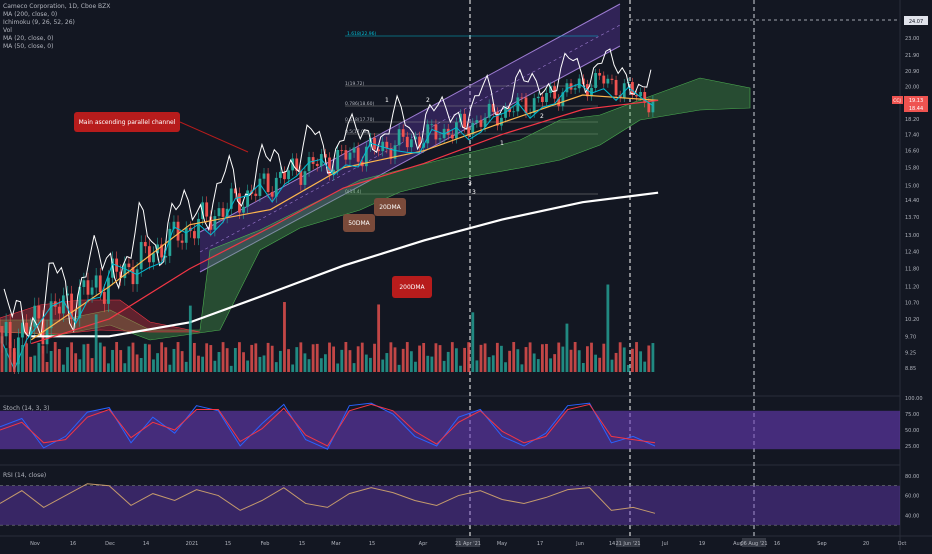  Describe the element at coordinates (327, 328) in the screenshot. I see `volume-group` at that location.